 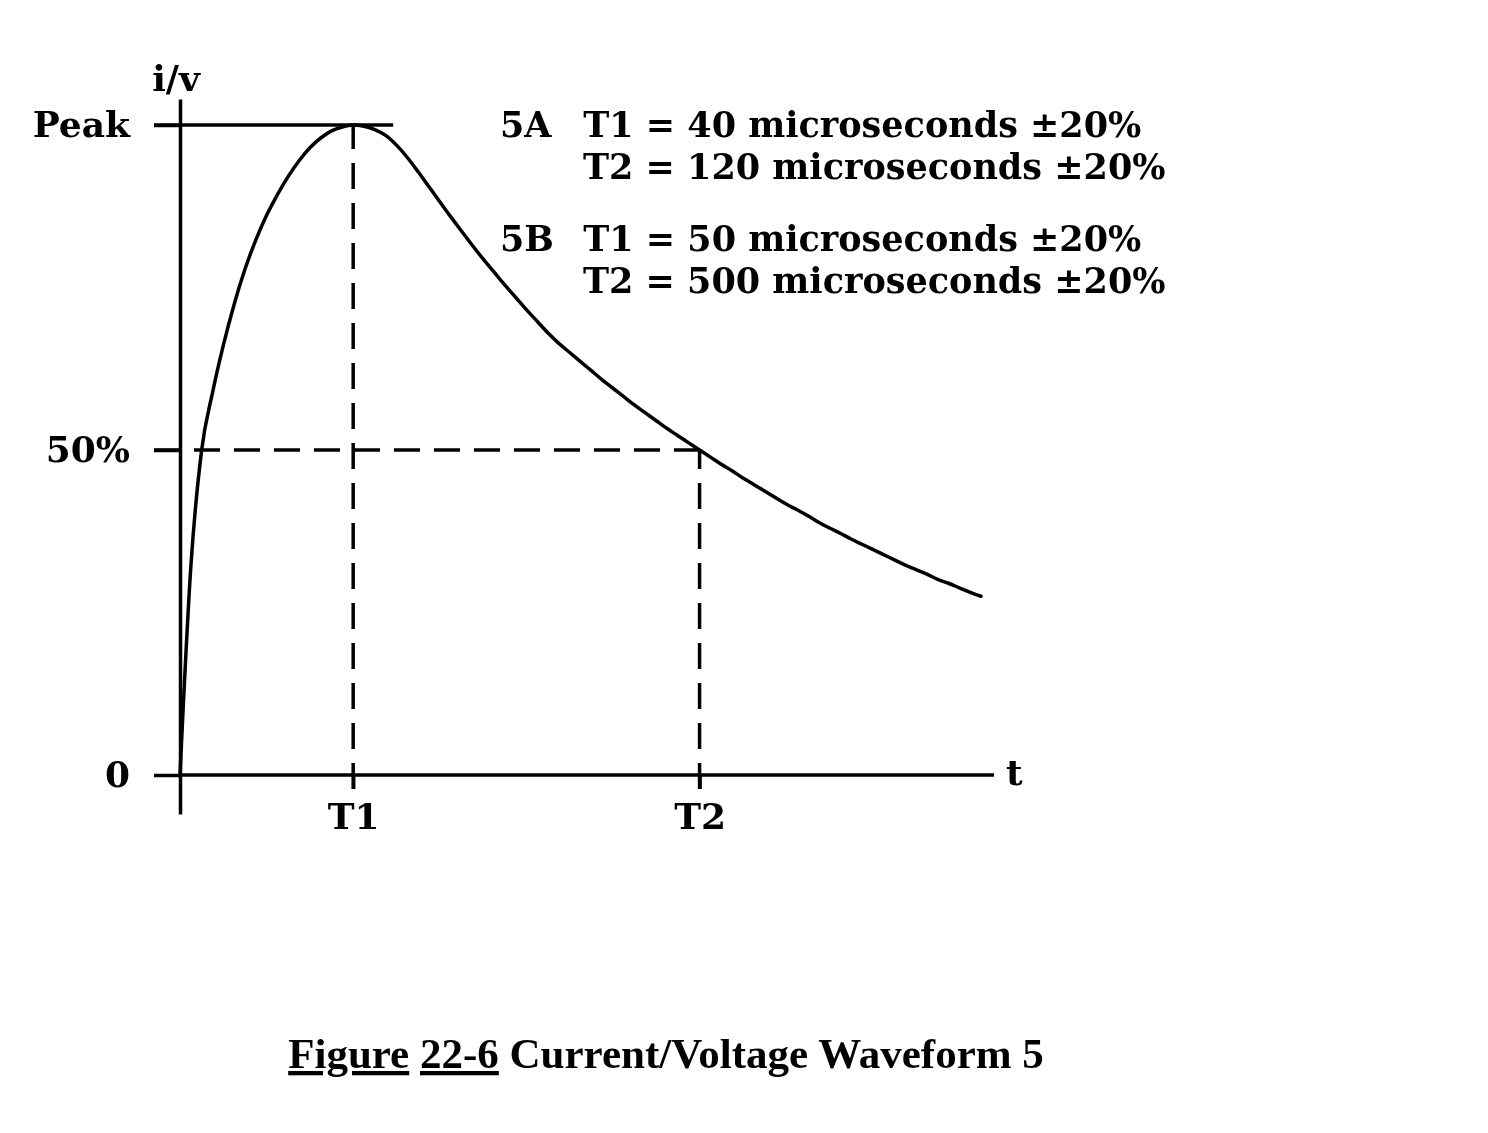 I want to click on annotation: T2 = 500 microseconds ±20%, so click(x=874, y=280).